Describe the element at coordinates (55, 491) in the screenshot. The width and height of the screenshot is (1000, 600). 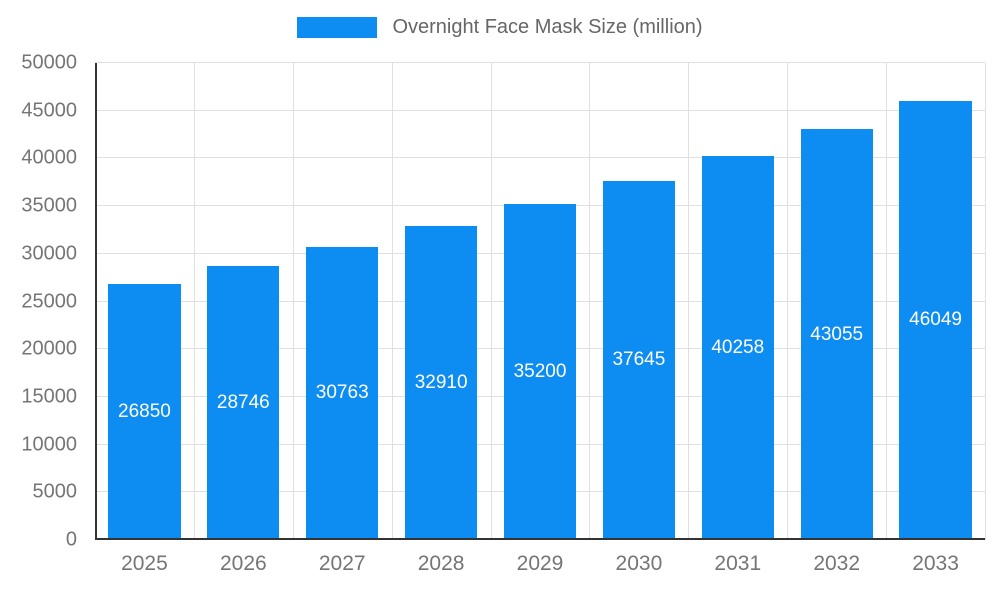
I see `y-tick-label: 5000` at that location.